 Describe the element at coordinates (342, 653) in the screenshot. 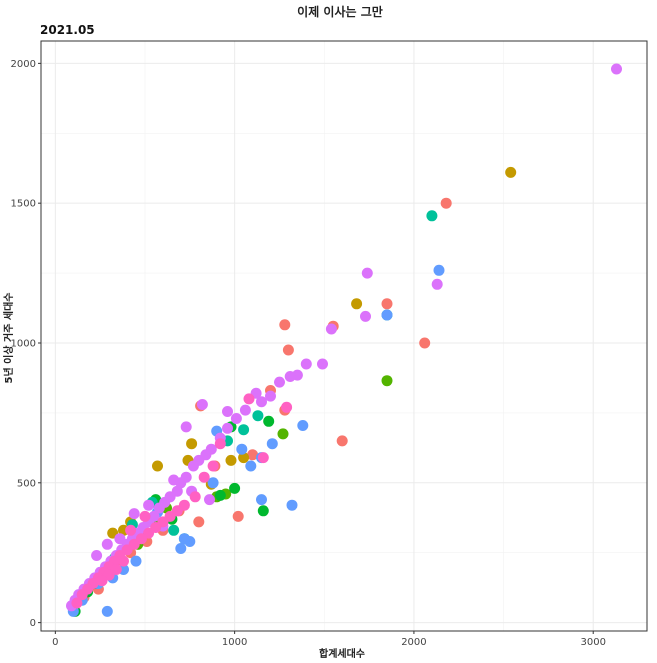

I see `x-axis-title: 합계세대수` at that location.